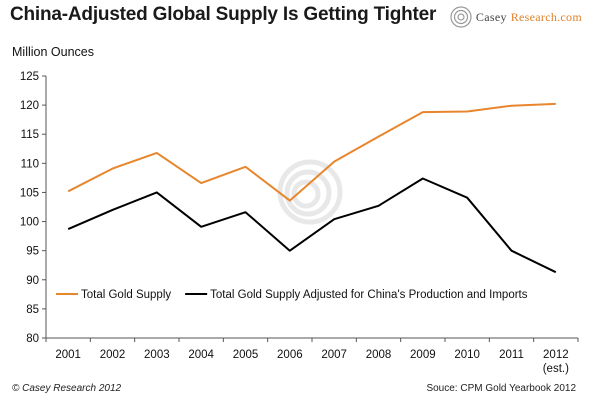  I want to click on x-tick-label: 2004, so click(201, 355).